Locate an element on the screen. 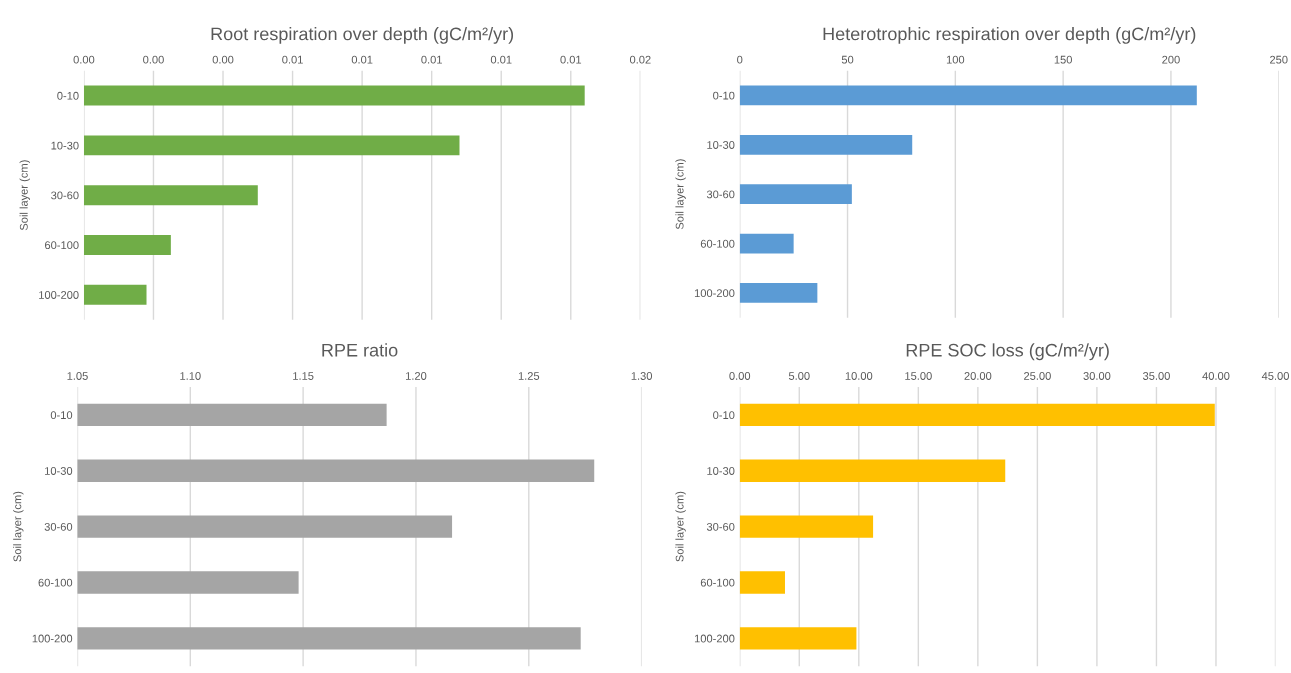 The image size is (1291, 673). chart-title: RPE ratio is located at coordinates (360, 350).